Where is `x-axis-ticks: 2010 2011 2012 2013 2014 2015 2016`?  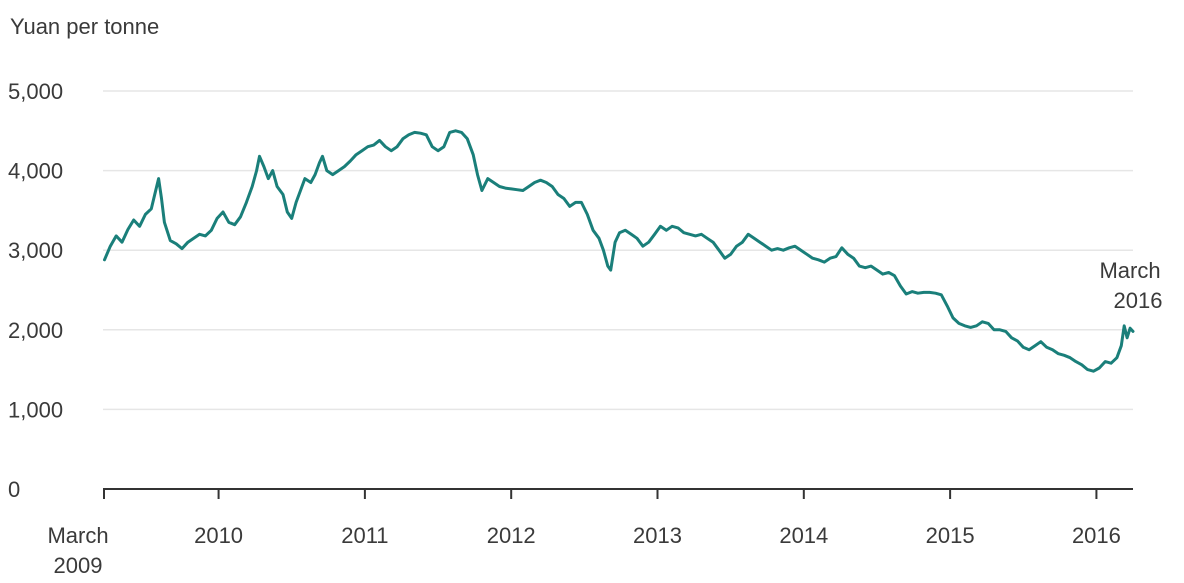 x-axis-ticks: 2010 2011 2012 2013 2014 2015 2016 is located at coordinates (612, 518).